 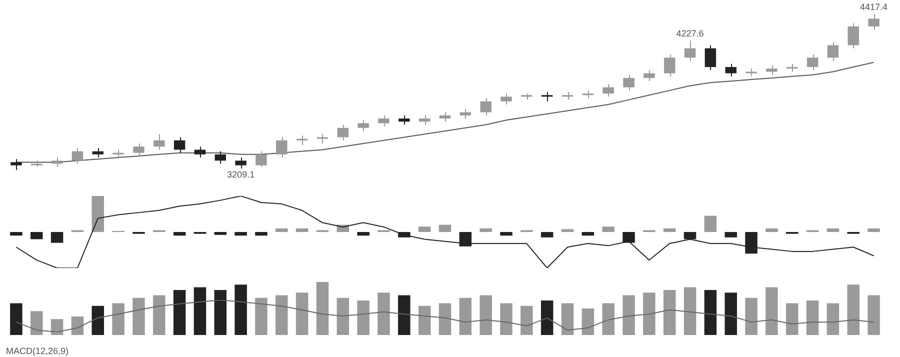 I want to click on annotation: 4227.6, so click(x=690, y=33).